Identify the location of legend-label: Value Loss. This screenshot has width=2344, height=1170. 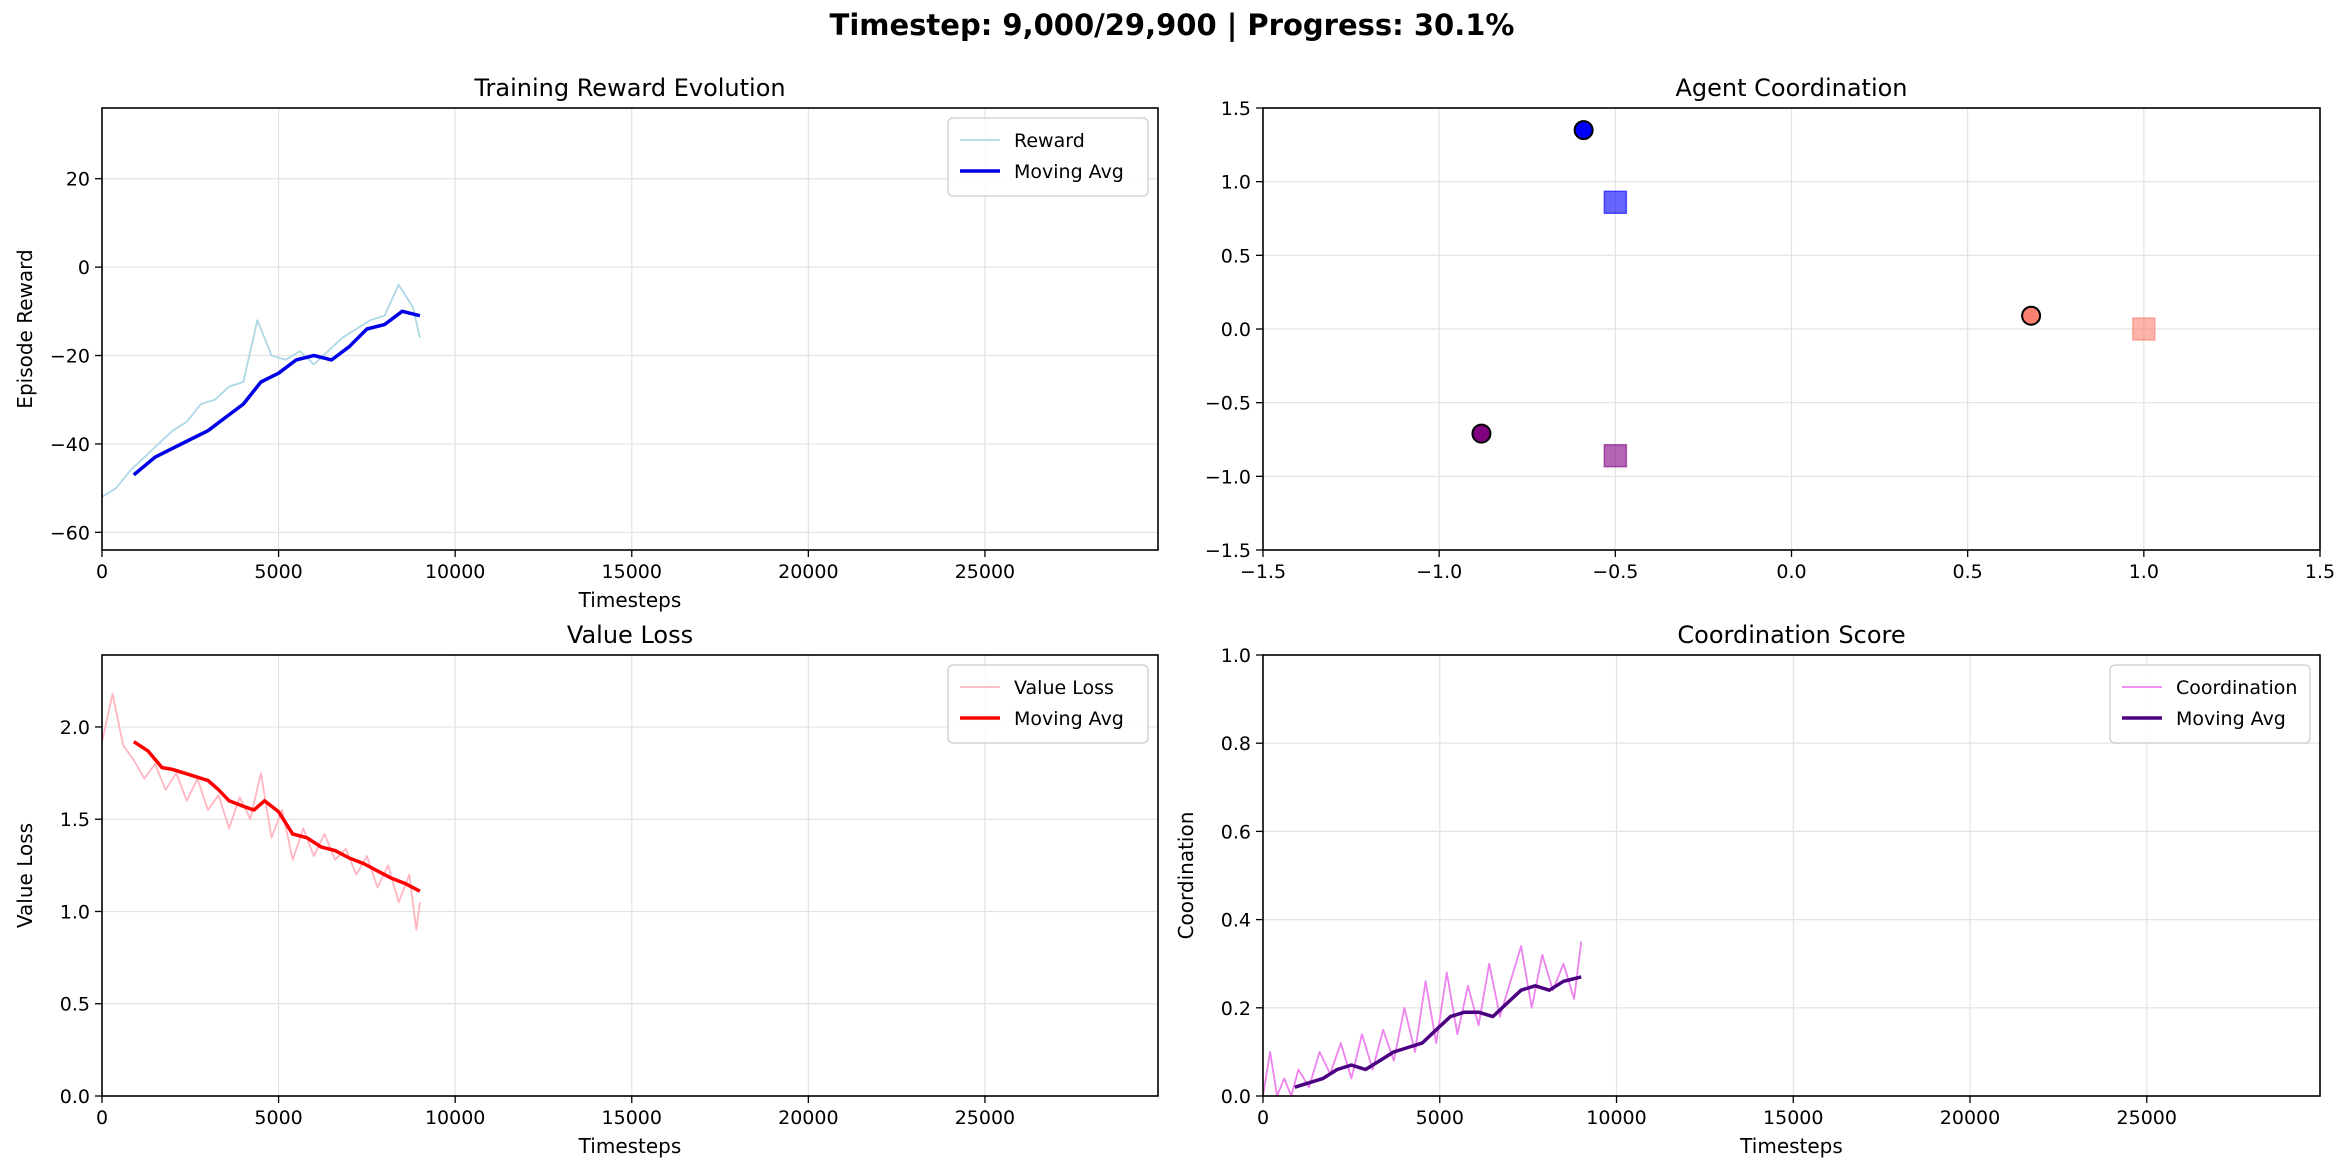
(1064, 688).